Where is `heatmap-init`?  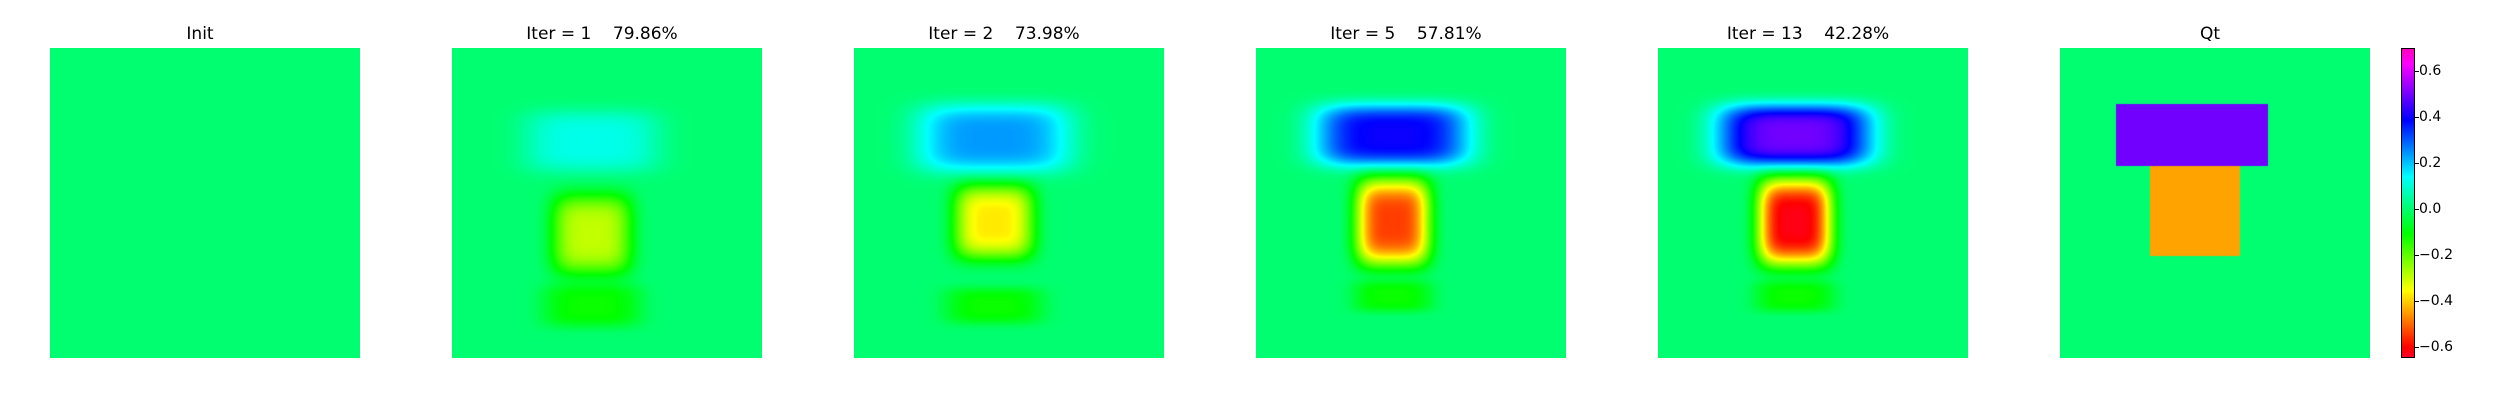
heatmap-init is located at coordinates (205, 203).